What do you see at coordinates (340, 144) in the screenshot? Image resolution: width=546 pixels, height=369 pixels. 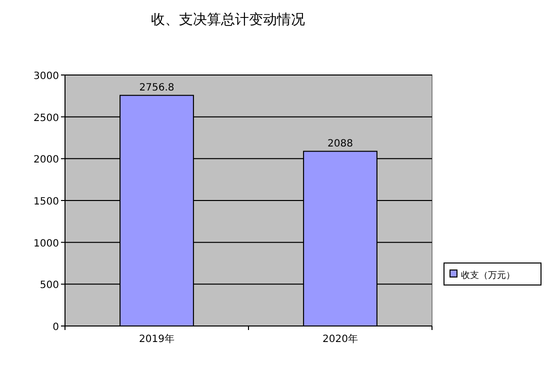 I see `data-label: 2088` at bounding box center [340, 144].